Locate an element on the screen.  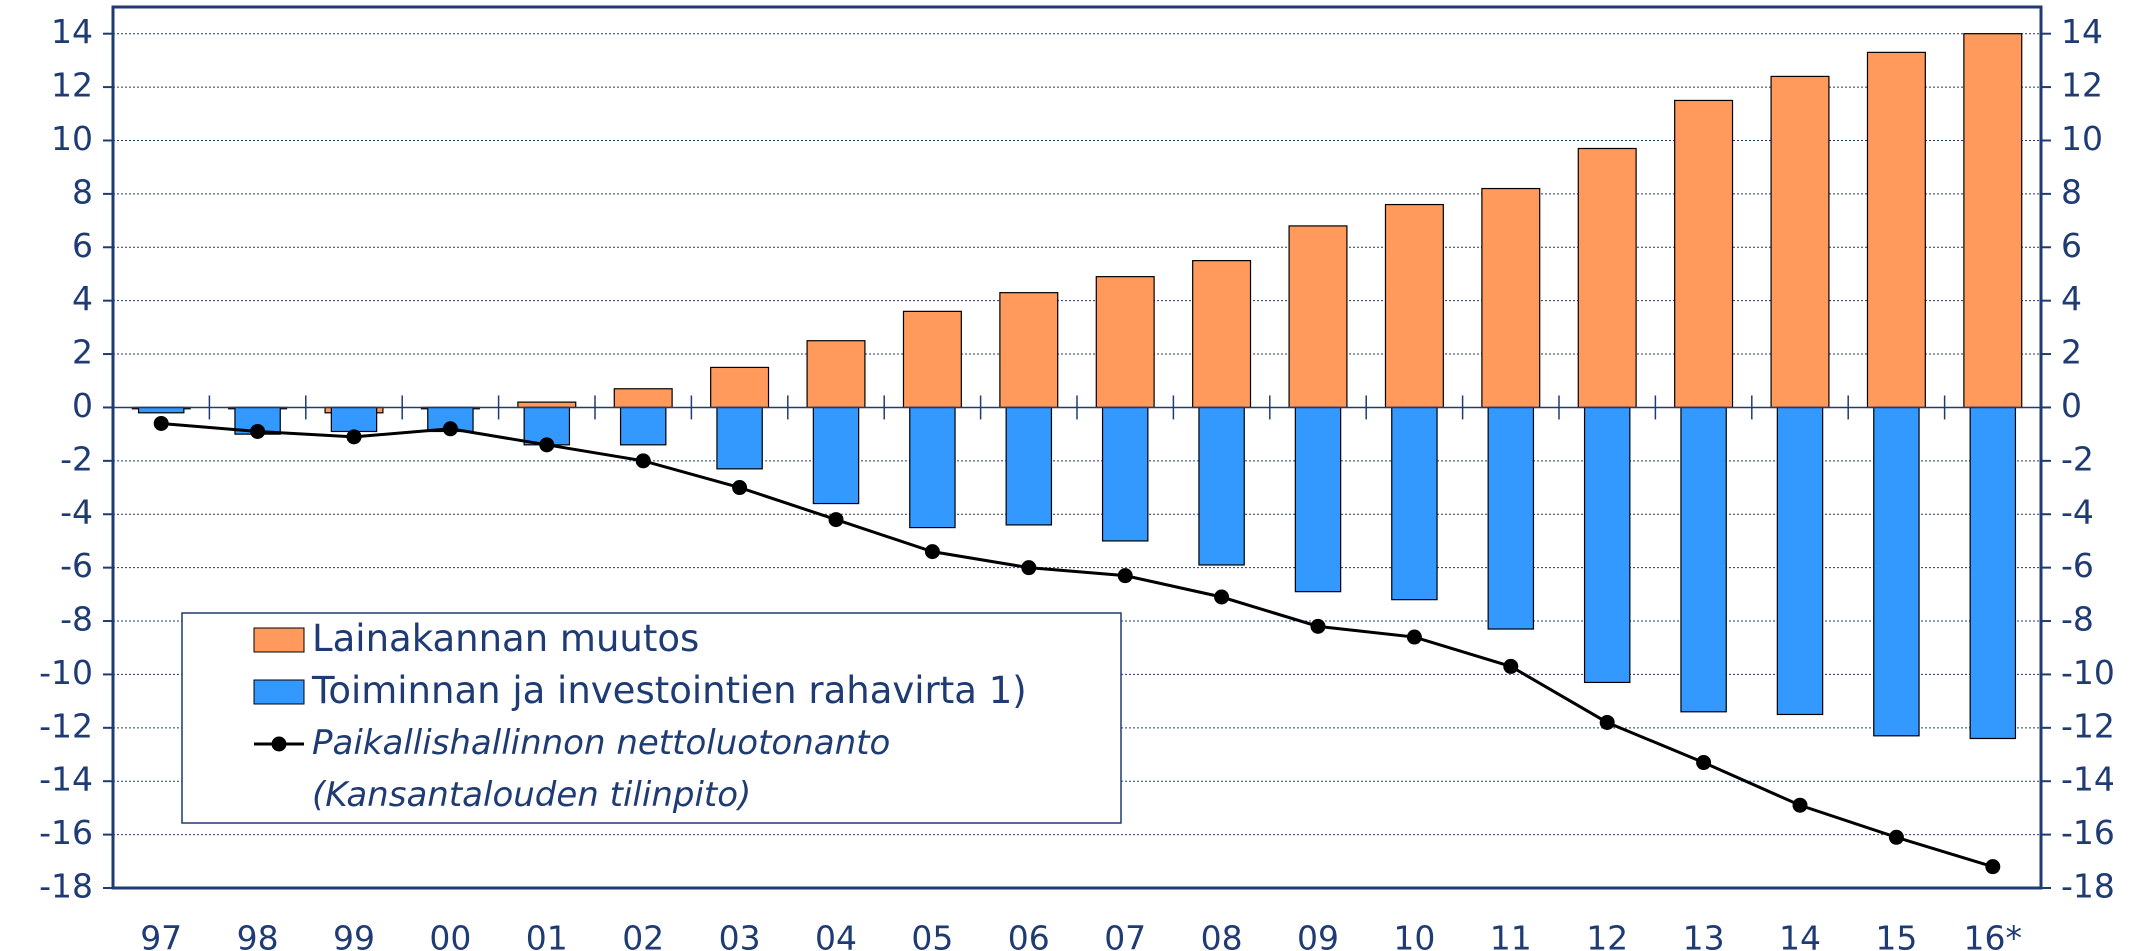
y2-tick-label: 2 is located at coordinates (2071, 352).